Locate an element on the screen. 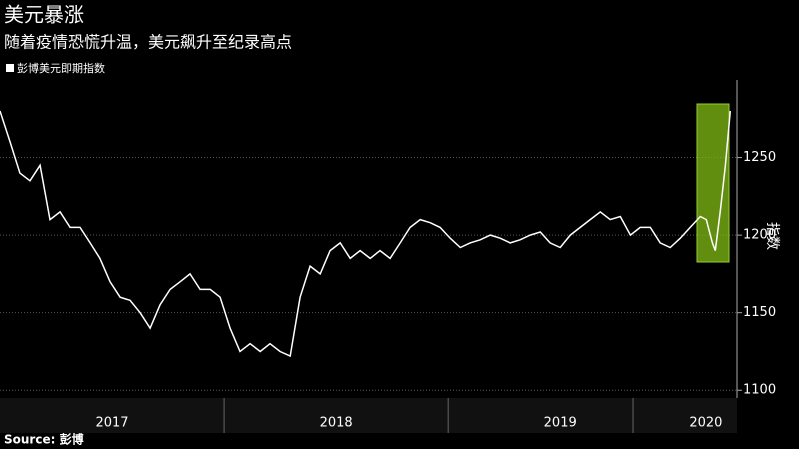 This screenshot has width=799, height=449. chart-subtitle: 随着疫情恐慌升温，美元飙升至纪录高点 is located at coordinates (148, 42).